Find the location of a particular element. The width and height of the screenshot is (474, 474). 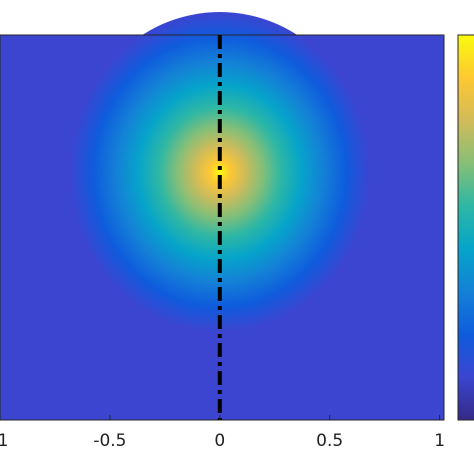

x-tick-label: -1 is located at coordinates (4, 441).